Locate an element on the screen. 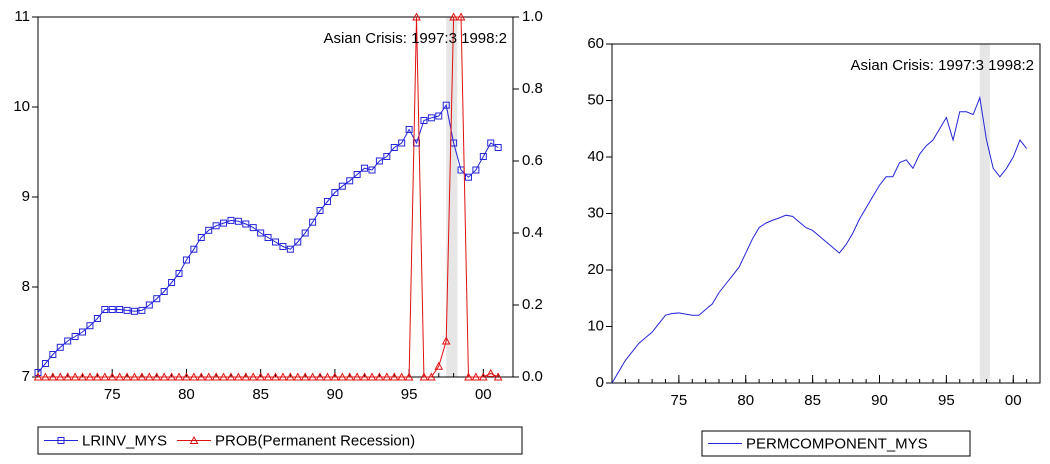 The width and height of the screenshot is (1050, 464). y2-tick-label: 0.8 is located at coordinates (532, 88).